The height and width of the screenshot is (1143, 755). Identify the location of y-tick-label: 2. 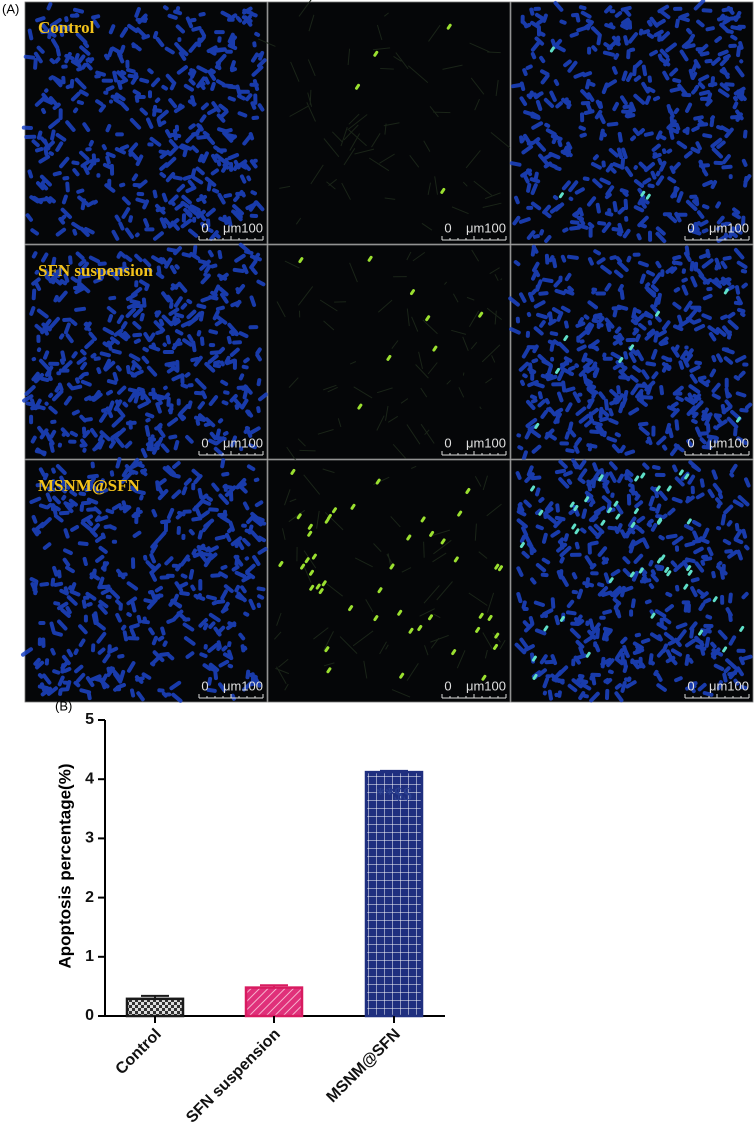
(89, 897).